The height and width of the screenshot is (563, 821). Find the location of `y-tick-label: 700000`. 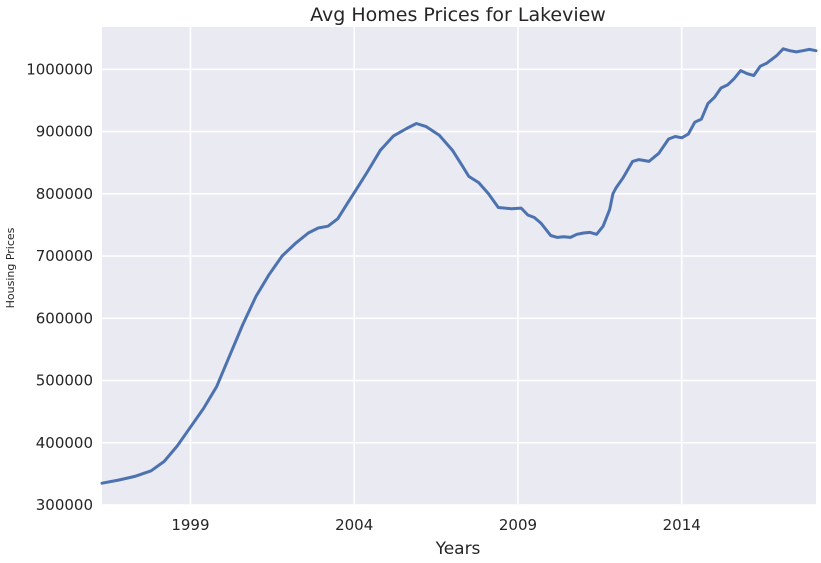

y-tick-label: 700000 is located at coordinates (64, 256).